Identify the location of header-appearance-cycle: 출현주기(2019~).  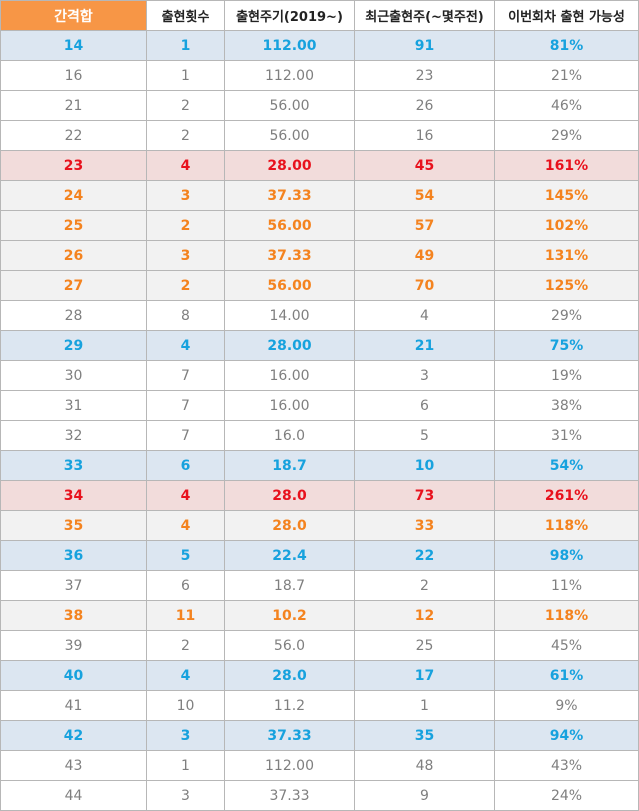
(289, 15).